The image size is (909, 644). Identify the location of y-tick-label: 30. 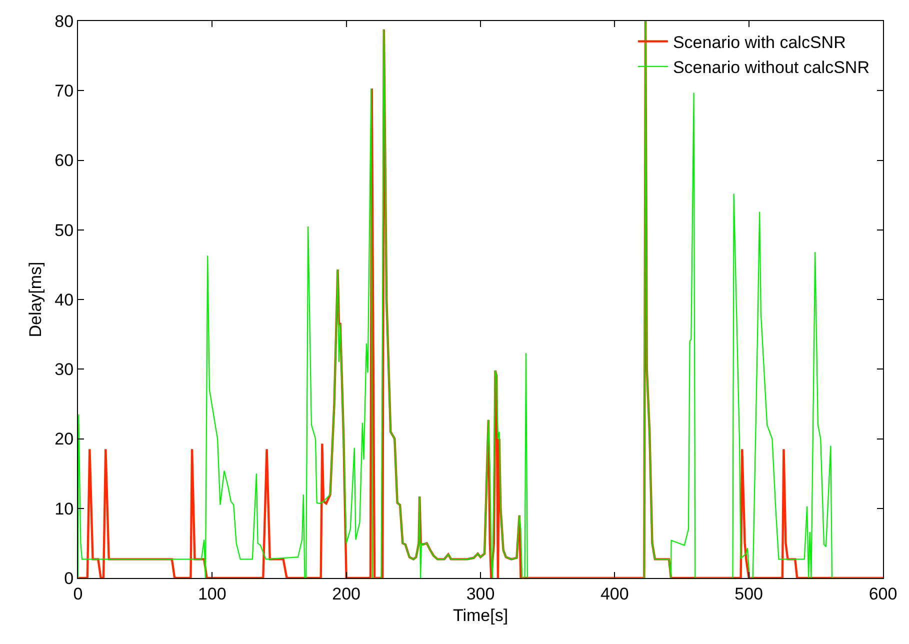
(64, 370).